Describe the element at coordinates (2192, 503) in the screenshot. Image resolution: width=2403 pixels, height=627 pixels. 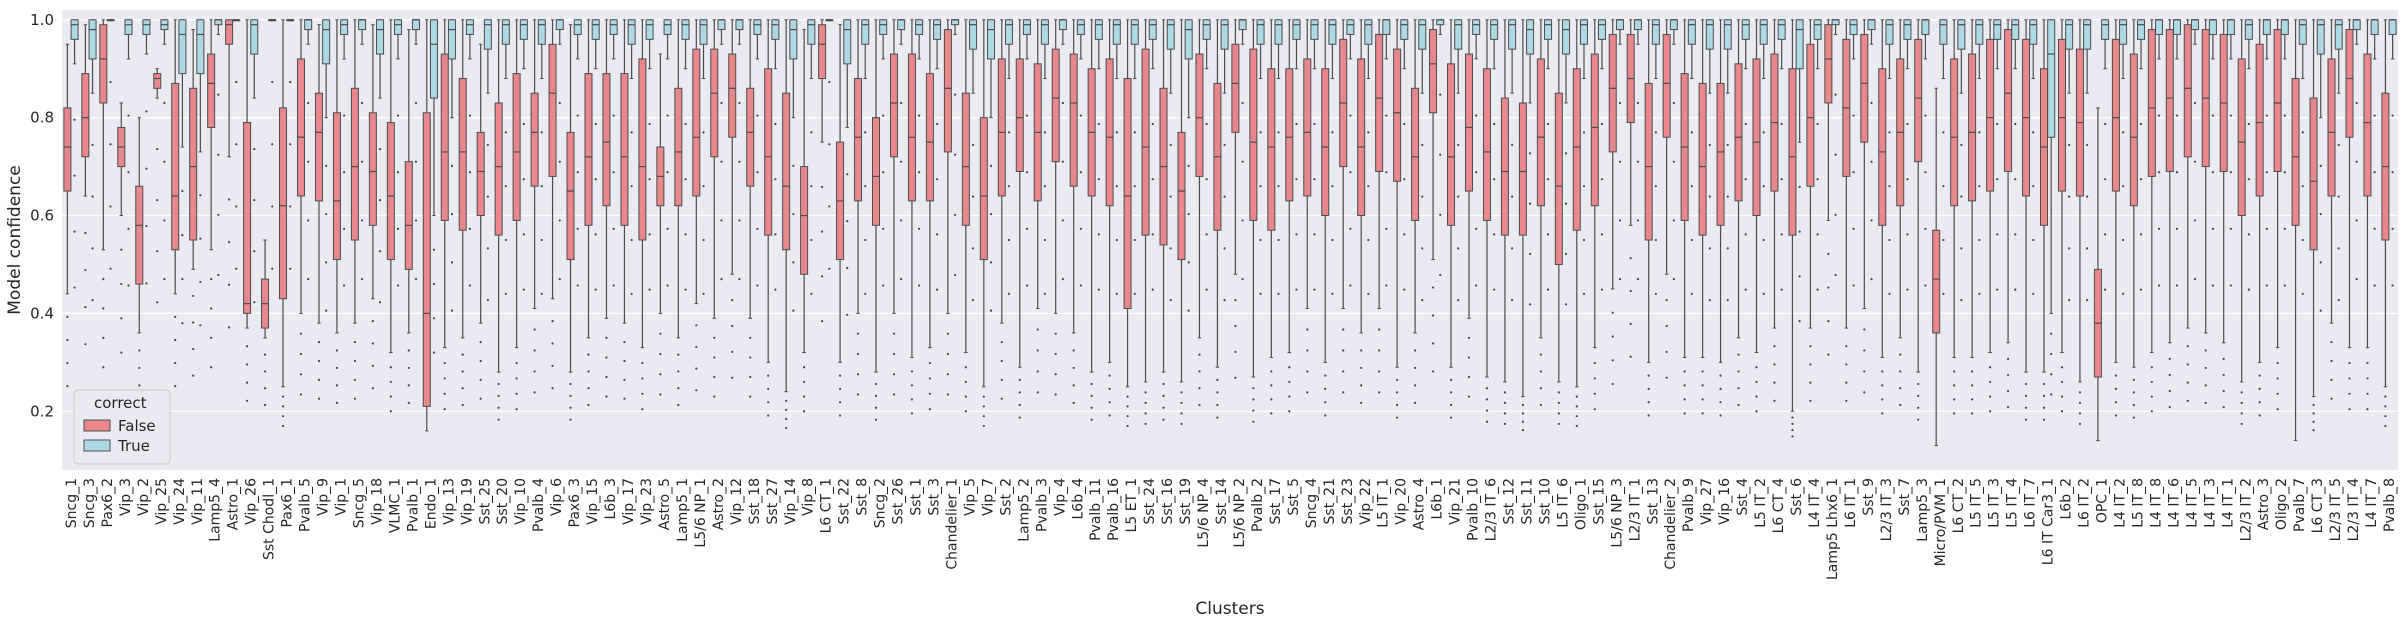
I see `x-tick-label: L4 IT_5` at that location.